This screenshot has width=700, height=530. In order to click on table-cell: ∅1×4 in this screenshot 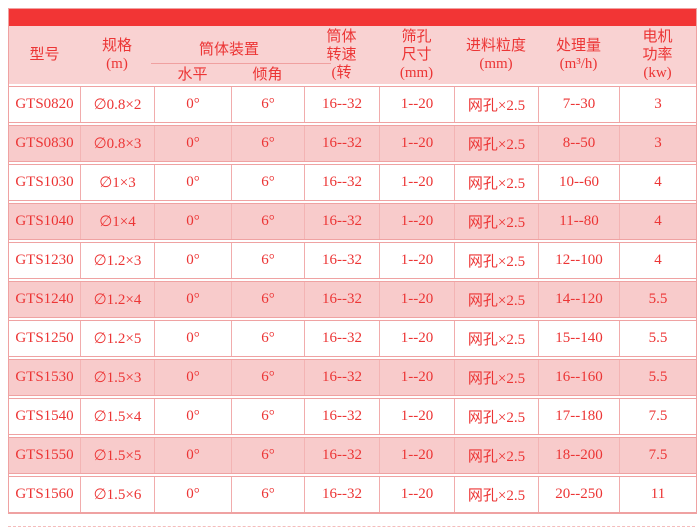, I will do `click(117, 221)`.